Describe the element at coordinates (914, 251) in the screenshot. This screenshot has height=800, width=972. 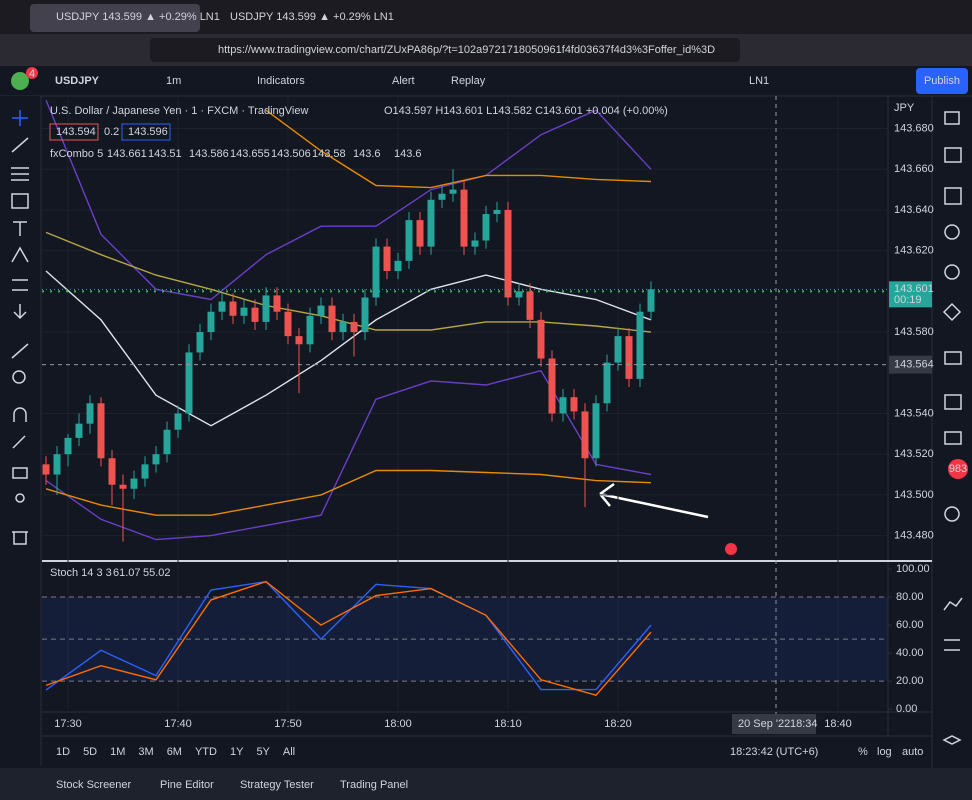
I see `y-tick-label: 143.620` at that location.